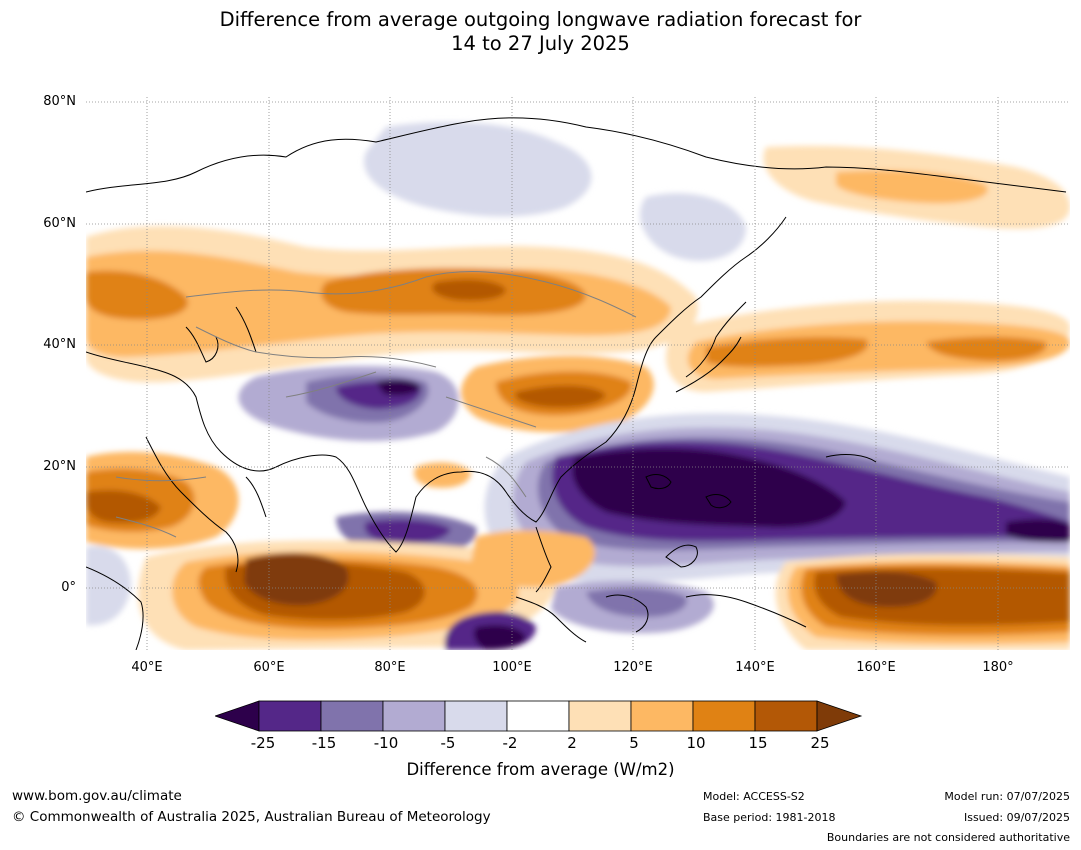  Describe the element at coordinates (839, 716) in the screenshot. I see `colorbar-arrow-high` at that location.